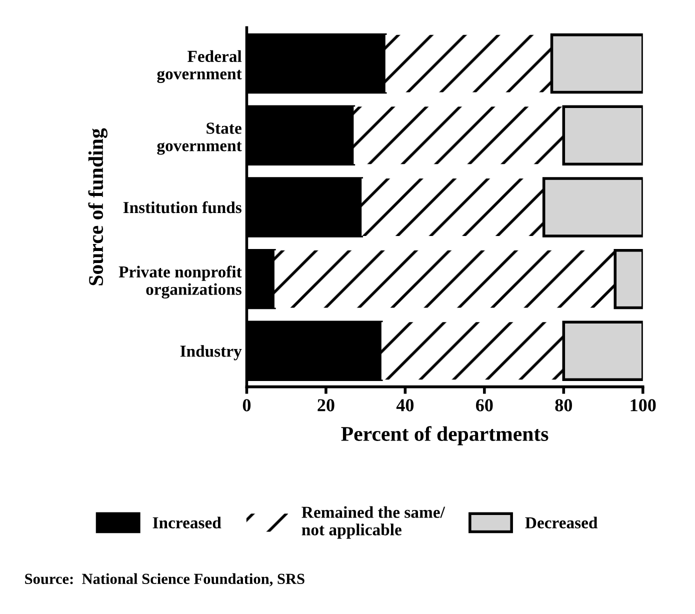 The height and width of the screenshot is (614, 695). I want to click on y-tick-label: Institution funds, so click(182, 207).